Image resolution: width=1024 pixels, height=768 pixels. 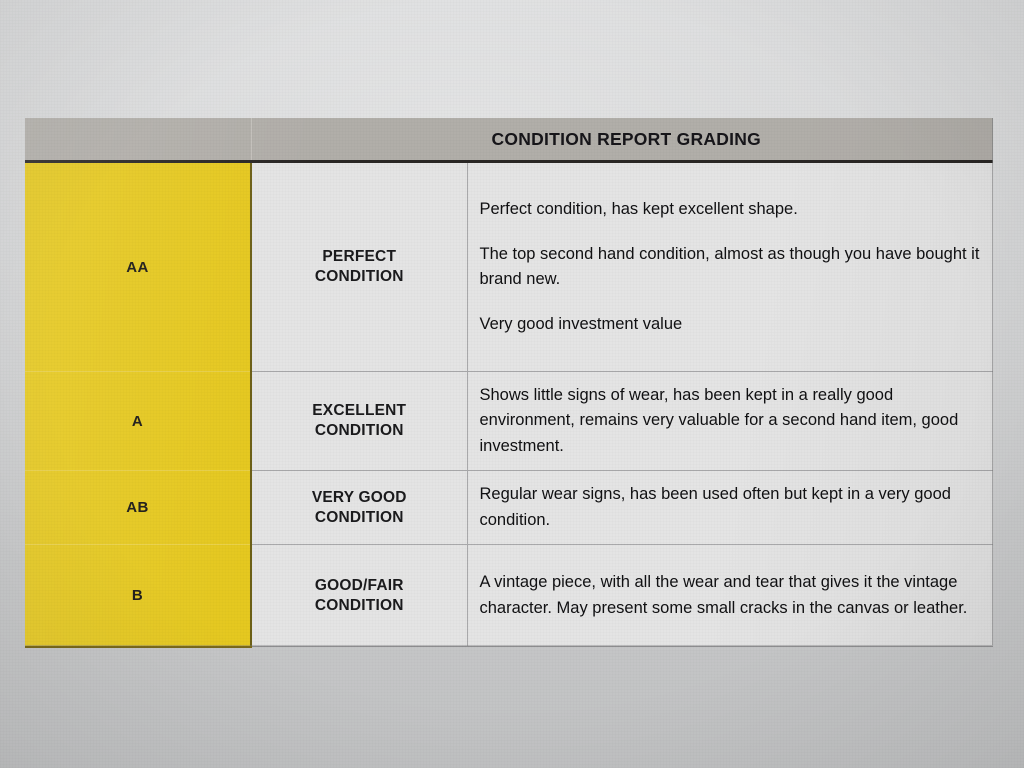 What do you see at coordinates (359, 497) in the screenshot?
I see `condition-name-line-1: VERY GOOD` at bounding box center [359, 497].